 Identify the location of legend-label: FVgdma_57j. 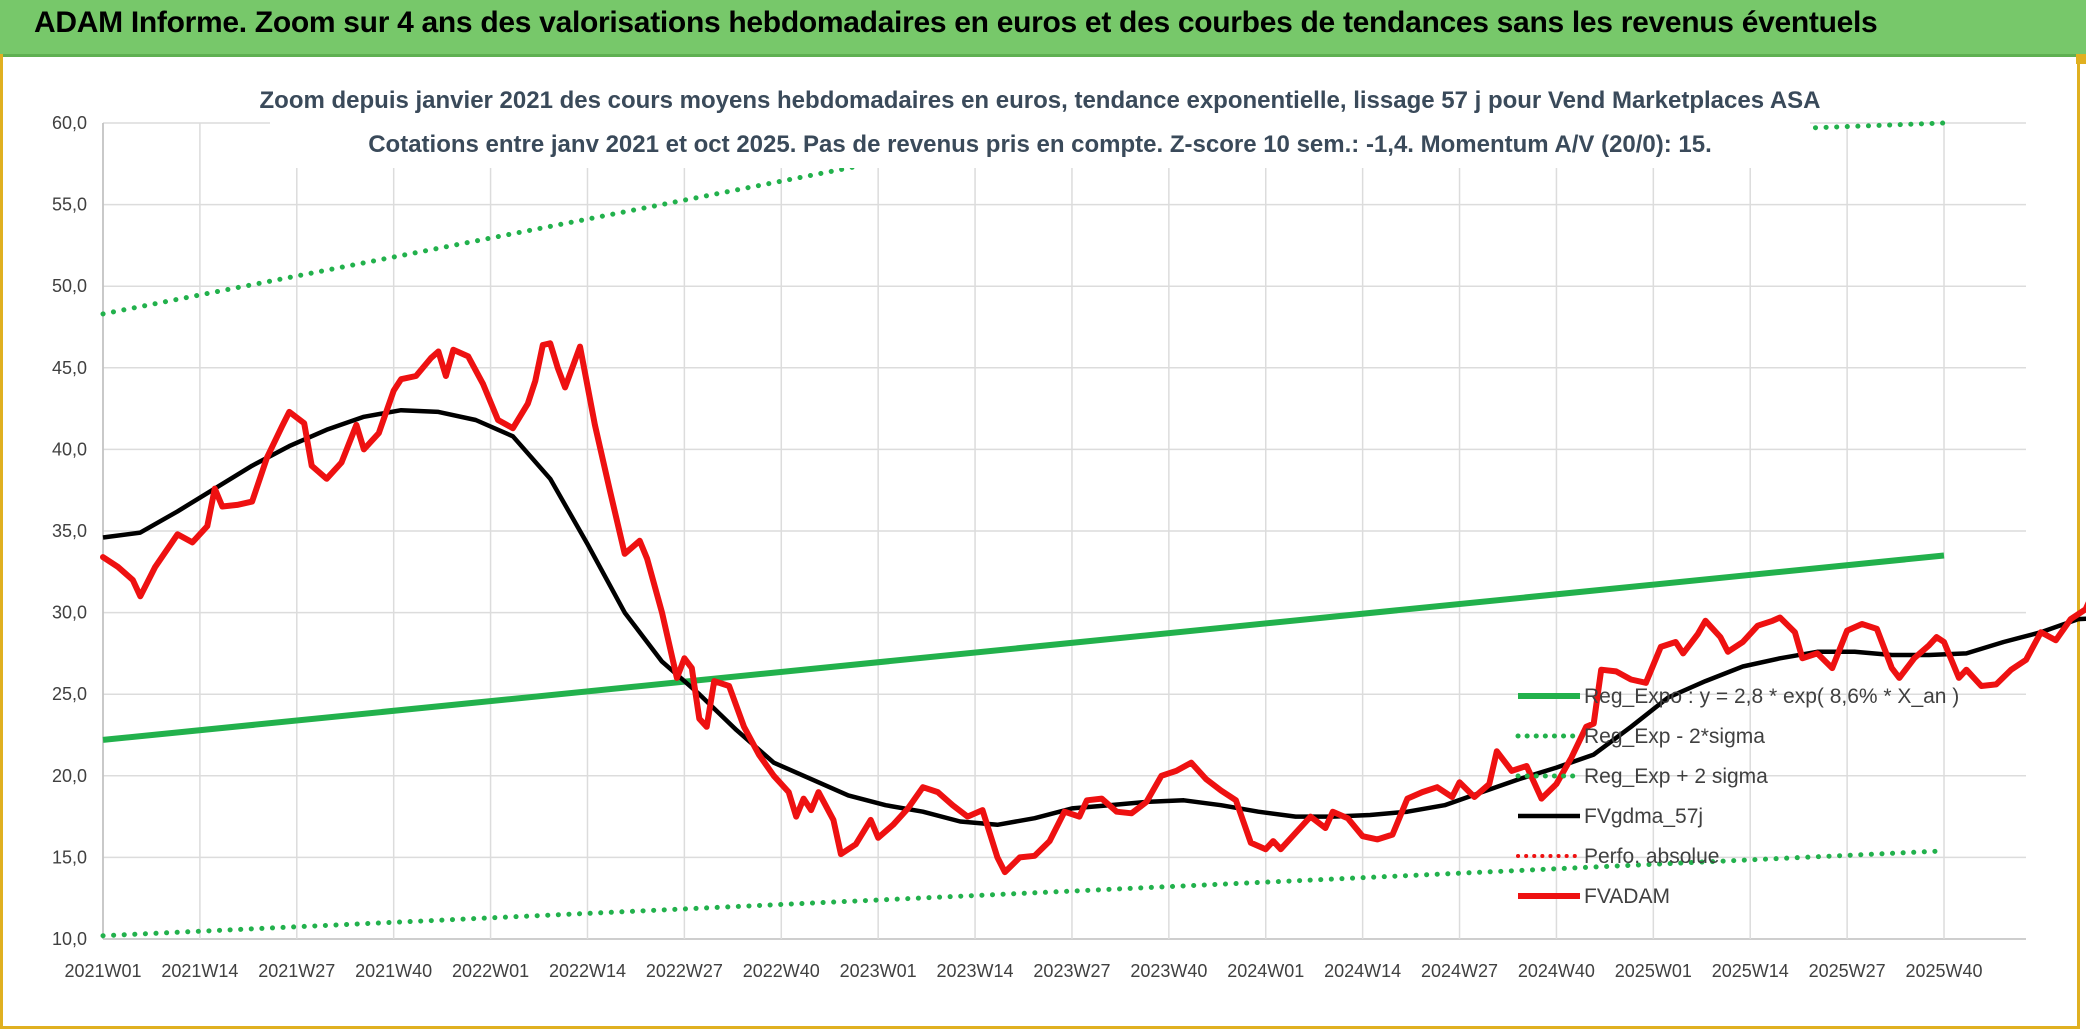
(1643, 816).